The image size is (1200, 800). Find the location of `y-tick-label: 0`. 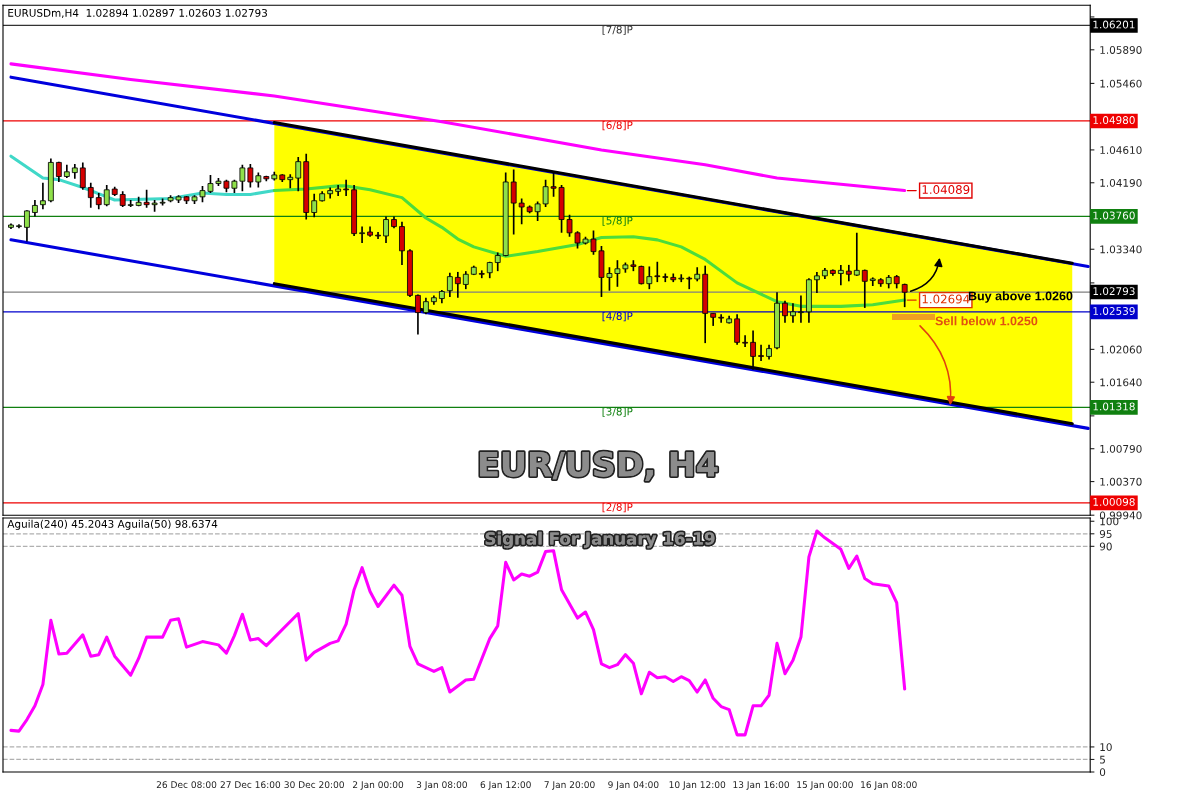

y-tick-label: 0 is located at coordinates (1102, 772).